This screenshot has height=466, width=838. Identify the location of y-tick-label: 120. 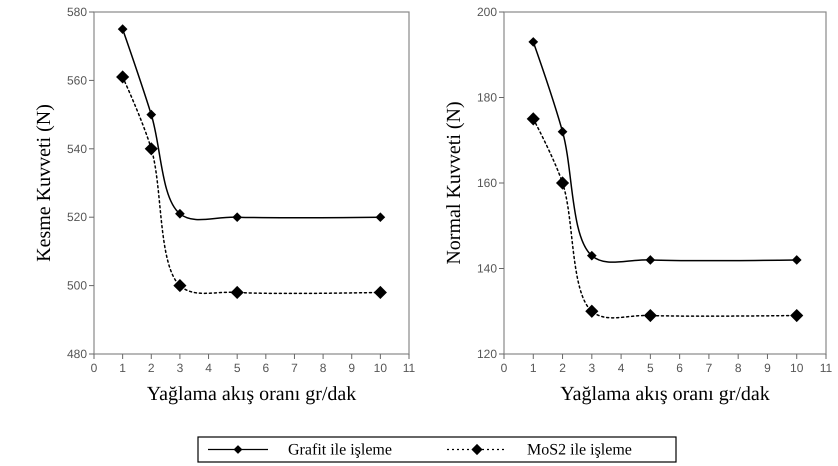
(487, 354).